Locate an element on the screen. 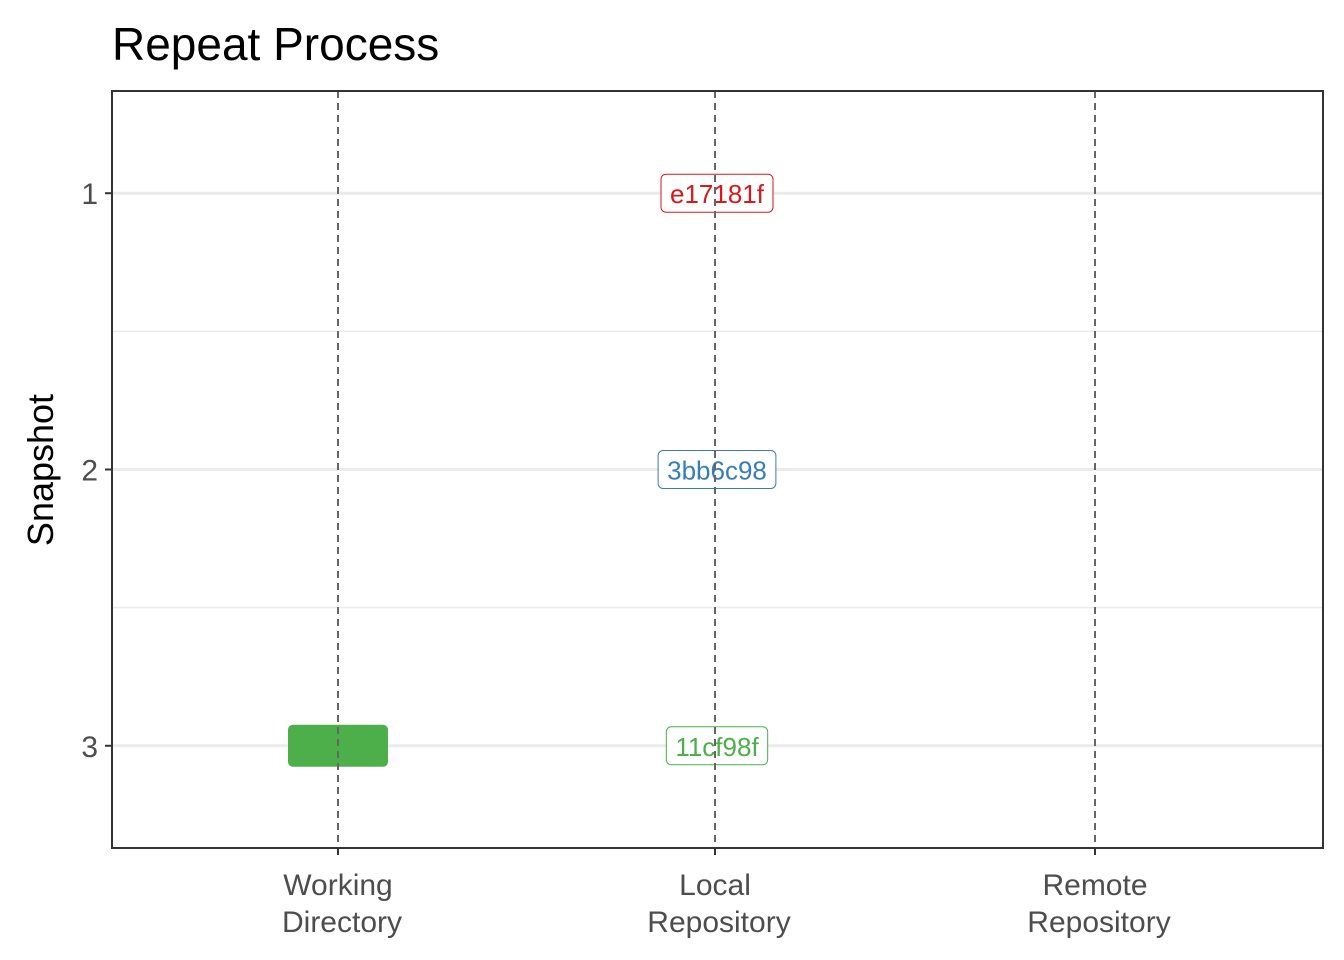  commit-hash-text: e17181f is located at coordinates (717, 194).